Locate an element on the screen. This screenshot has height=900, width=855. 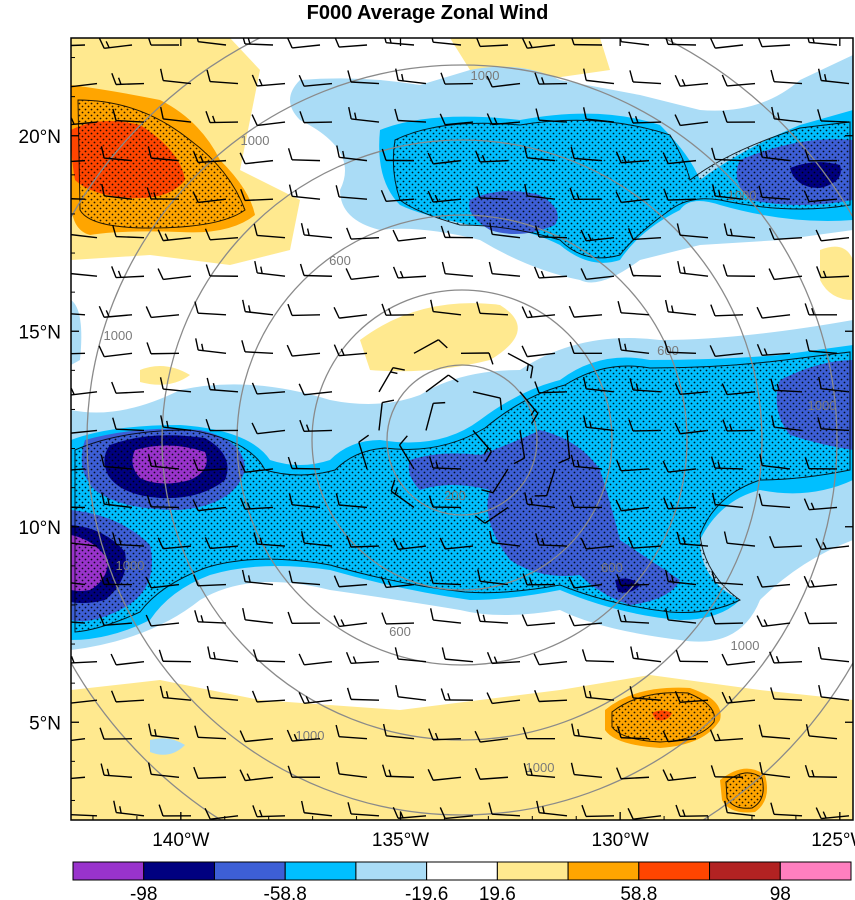
colorbar-label: 58.8 is located at coordinates (638, 892).